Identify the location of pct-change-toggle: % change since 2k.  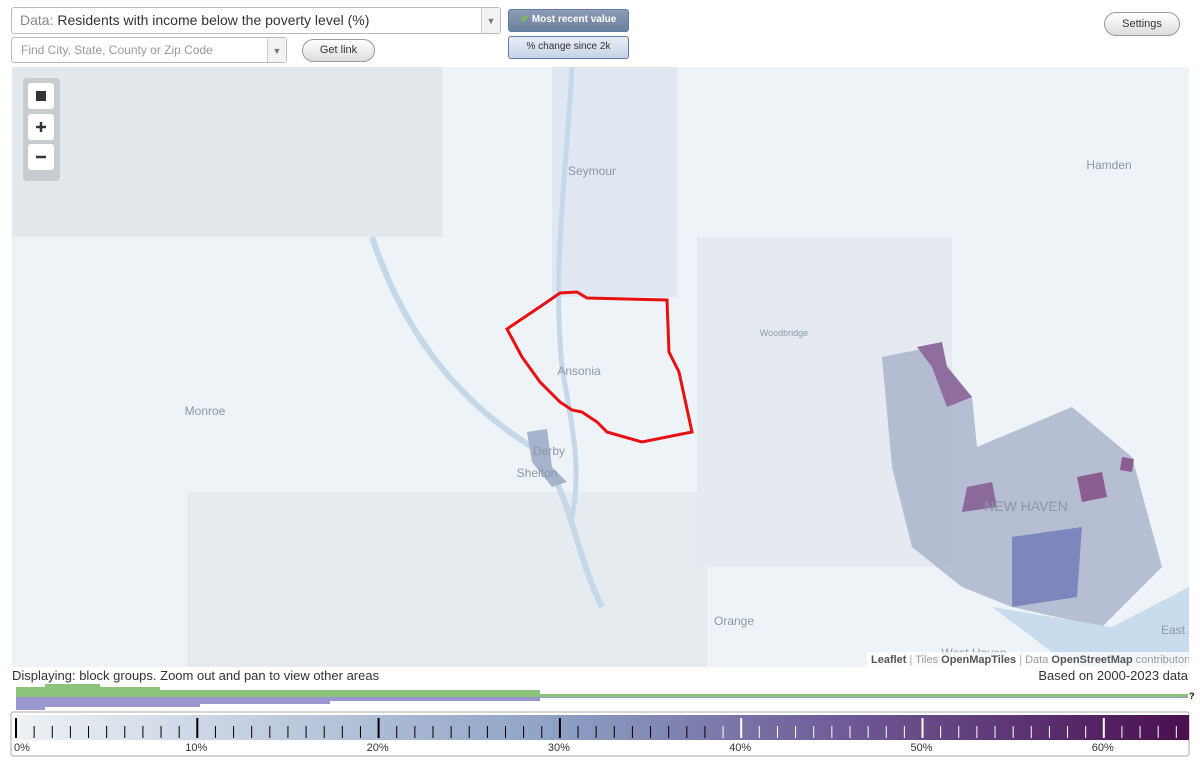
(568, 47).